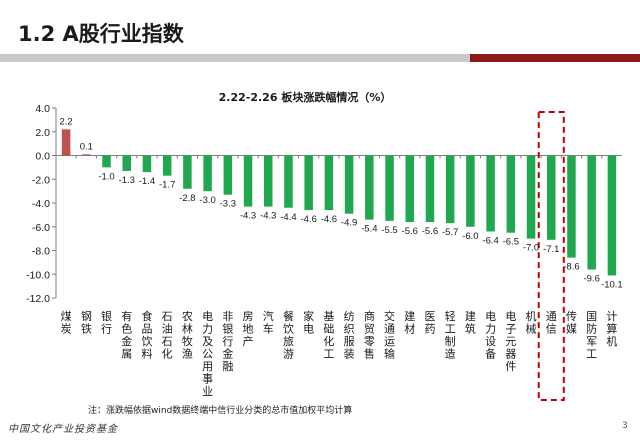  What do you see at coordinates (167, 185) in the screenshot?
I see `value-label: -1.7` at bounding box center [167, 185].